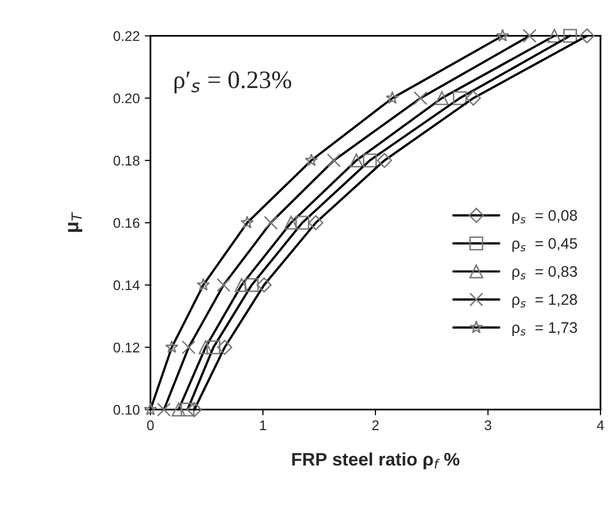  I want to click on x-tick-label: 4, so click(600, 425).